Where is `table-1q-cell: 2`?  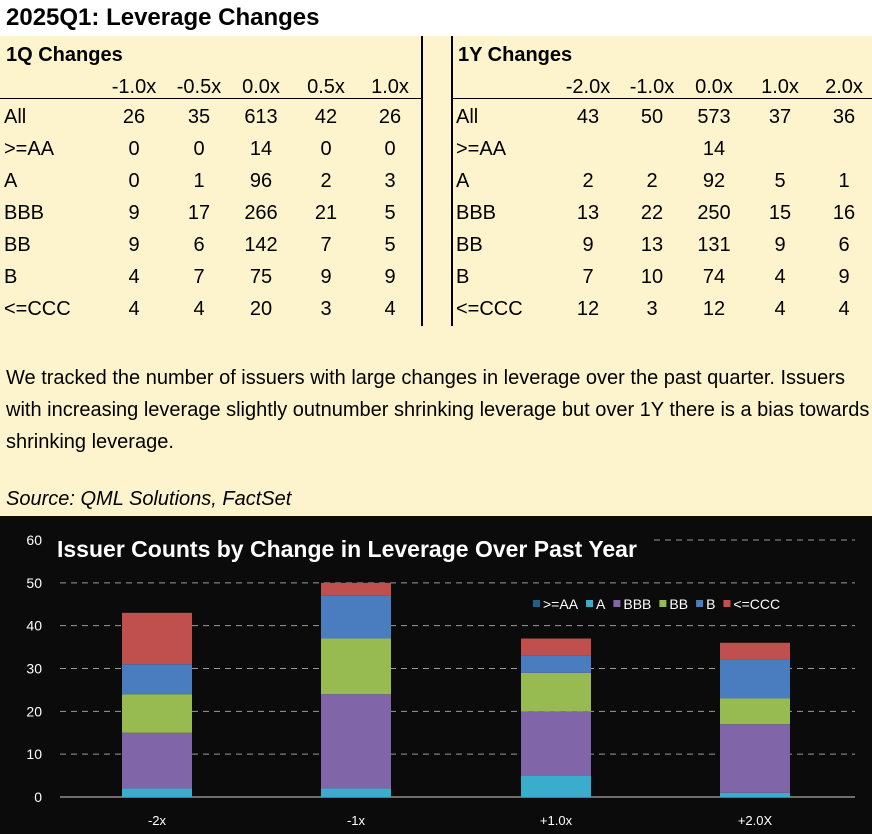
table-1q-cell: 2 is located at coordinates (326, 181).